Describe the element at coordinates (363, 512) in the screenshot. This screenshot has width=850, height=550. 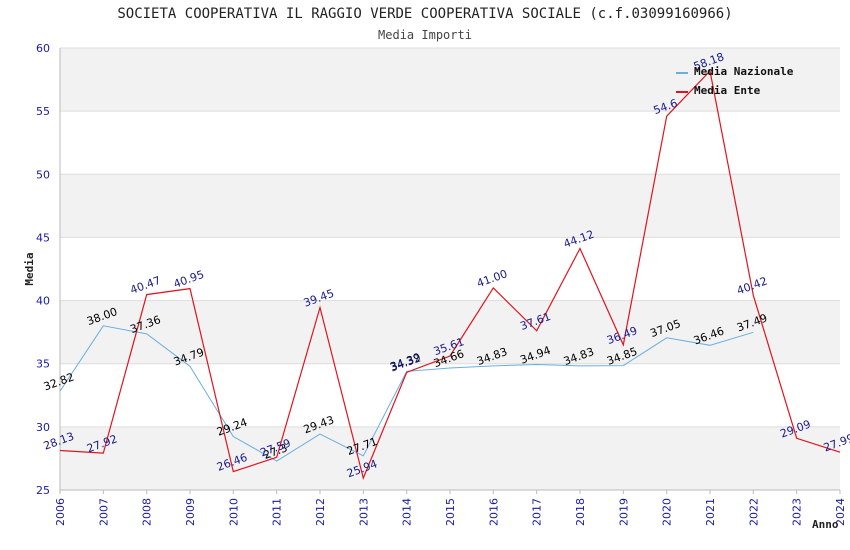
I see `x-tick-2013: 2013` at that location.